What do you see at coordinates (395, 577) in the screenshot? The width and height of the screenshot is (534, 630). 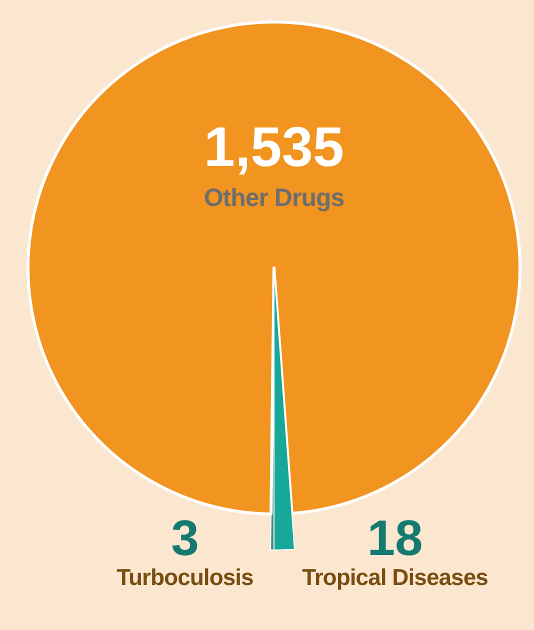 I see `slice-label: Tropical Diseases` at bounding box center [395, 577].